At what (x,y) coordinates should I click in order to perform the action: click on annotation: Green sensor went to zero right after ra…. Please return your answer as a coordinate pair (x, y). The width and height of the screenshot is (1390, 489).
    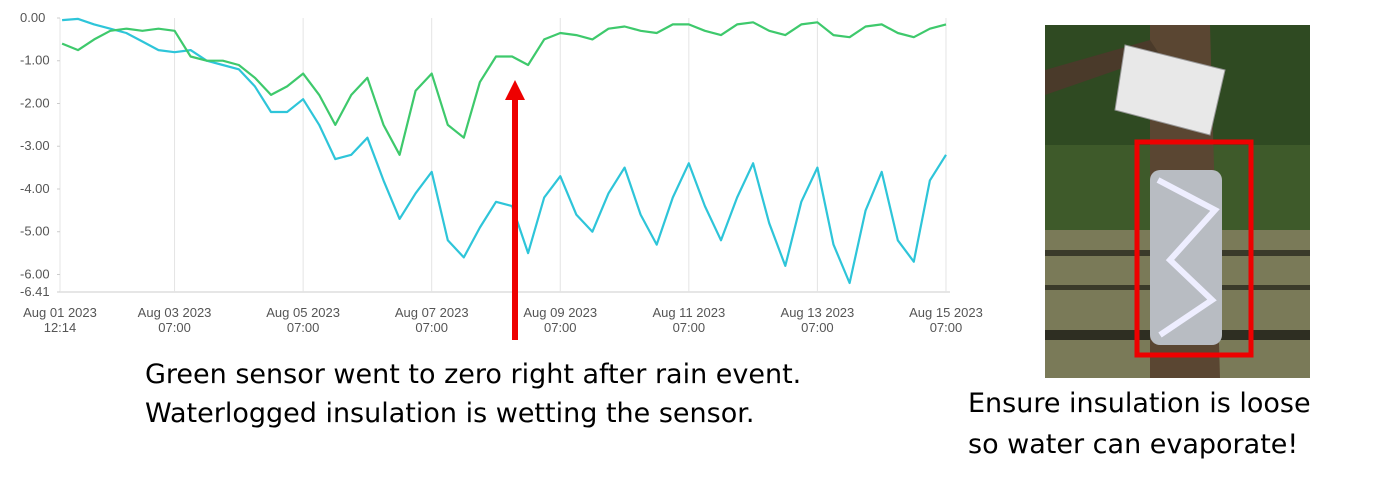
    Looking at the image, I should click on (473, 374).